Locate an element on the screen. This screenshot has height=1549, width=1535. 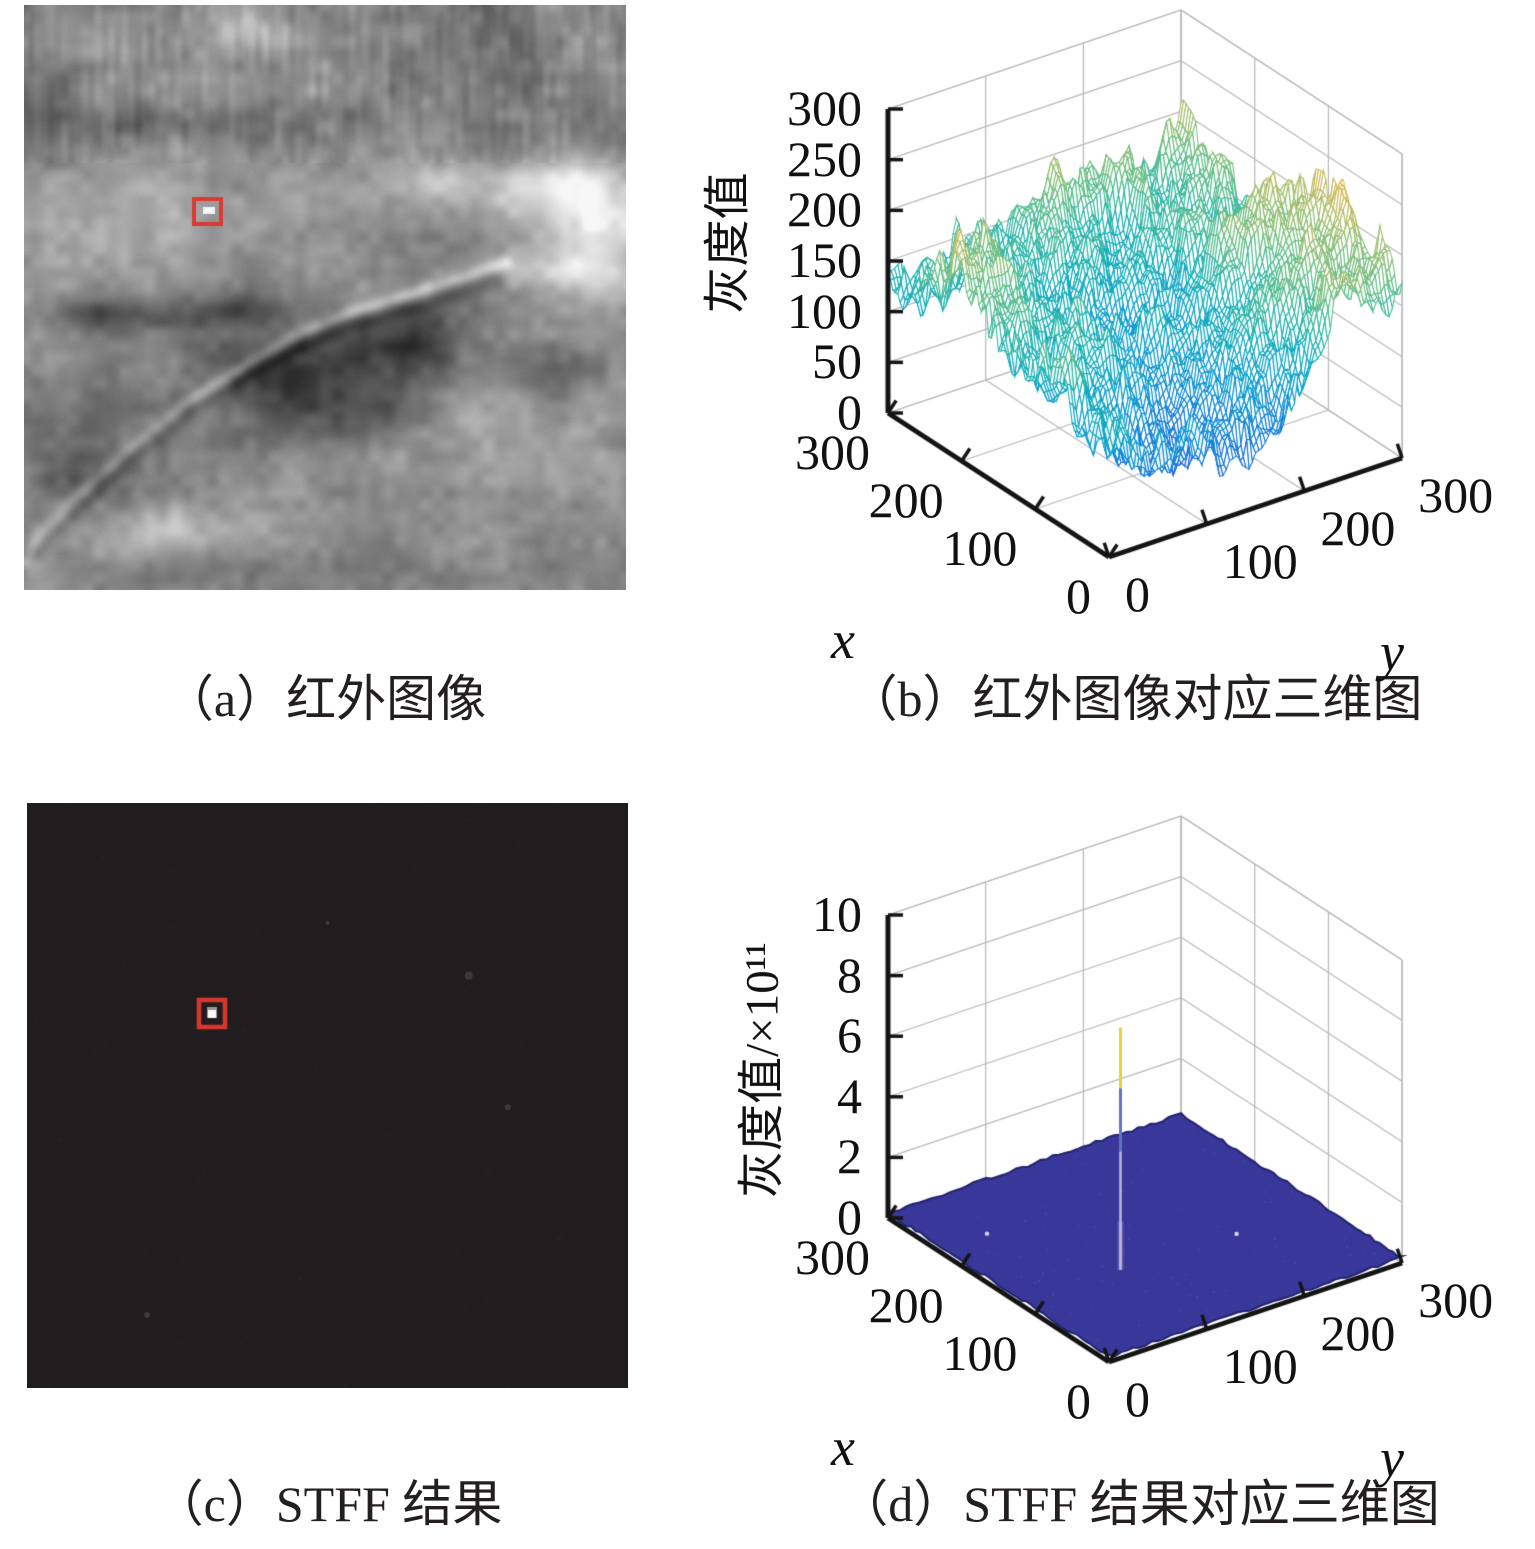
plot-b-x-axis-label: x is located at coordinates (843, 640).